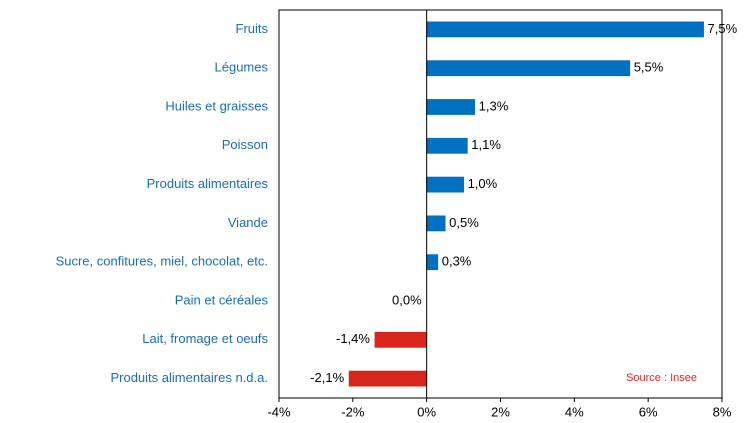 This screenshot has width=746, height=423. Describe the element at coordinates (426, 411) in the screenshot. I see `x-tick-label: 0%` at that location.